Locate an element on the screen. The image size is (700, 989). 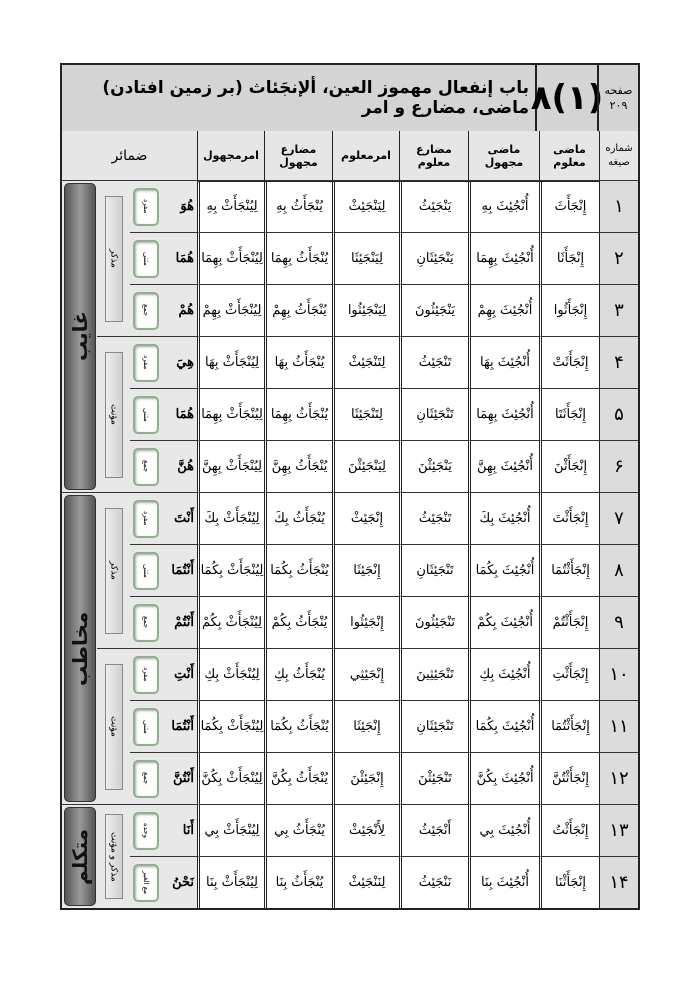
number-badge: مع الغير is located at coordinates (146, 882).